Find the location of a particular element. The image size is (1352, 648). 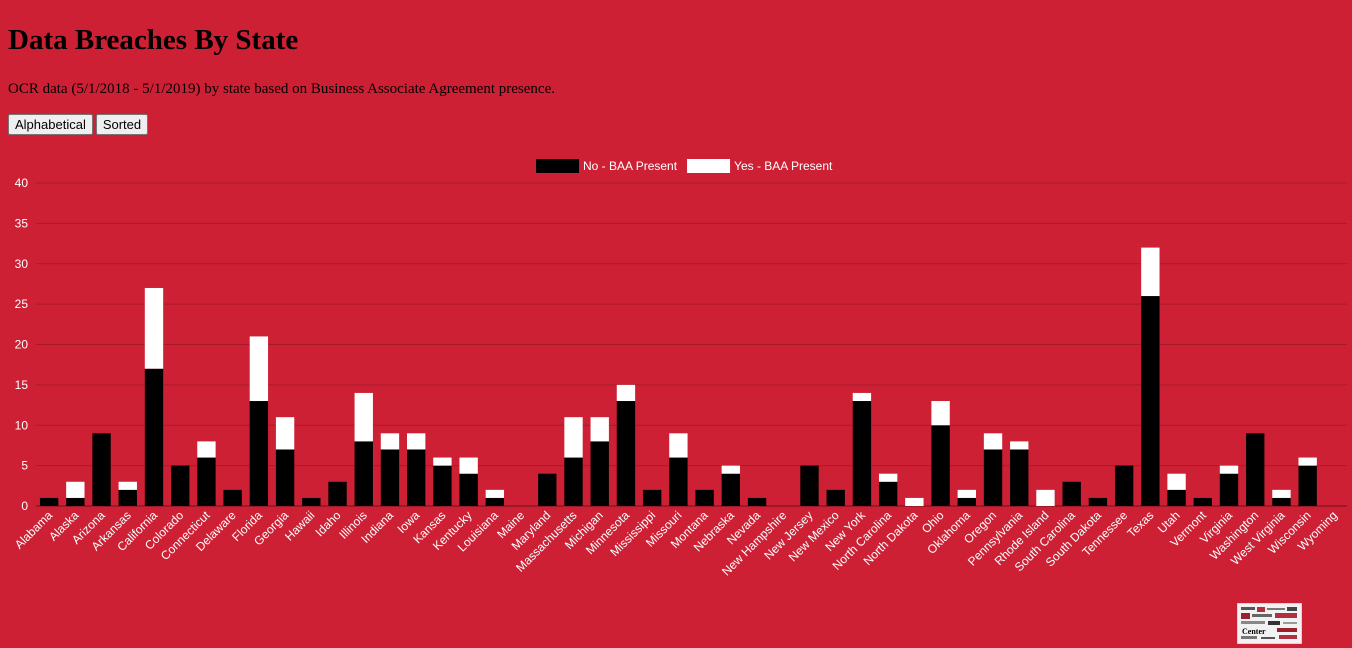

y-tick-label: 35 is located at coordinates (22, 223).